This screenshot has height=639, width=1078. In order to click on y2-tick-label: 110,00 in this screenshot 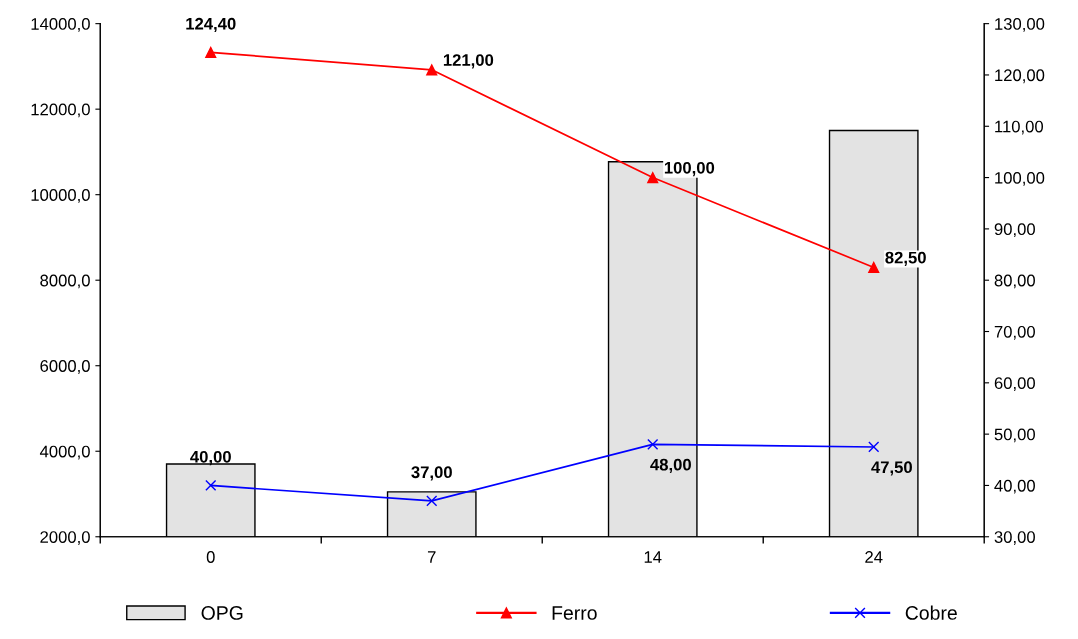, I will do `click(1019, 127)`.